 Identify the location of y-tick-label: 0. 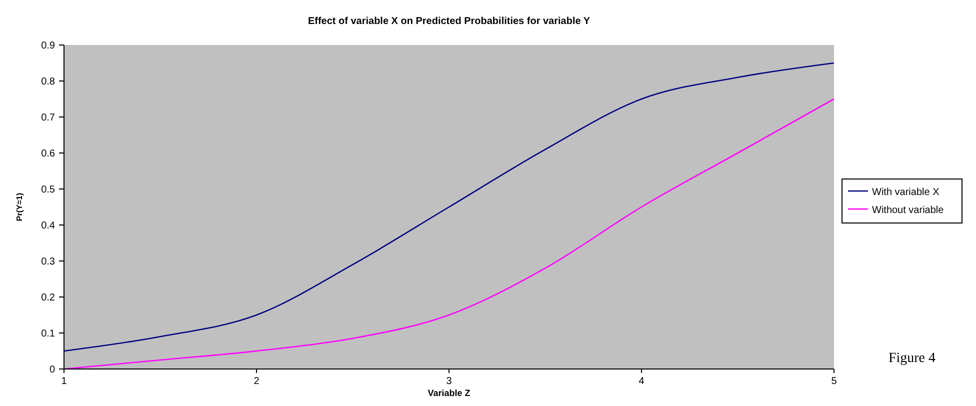
(52, 370).